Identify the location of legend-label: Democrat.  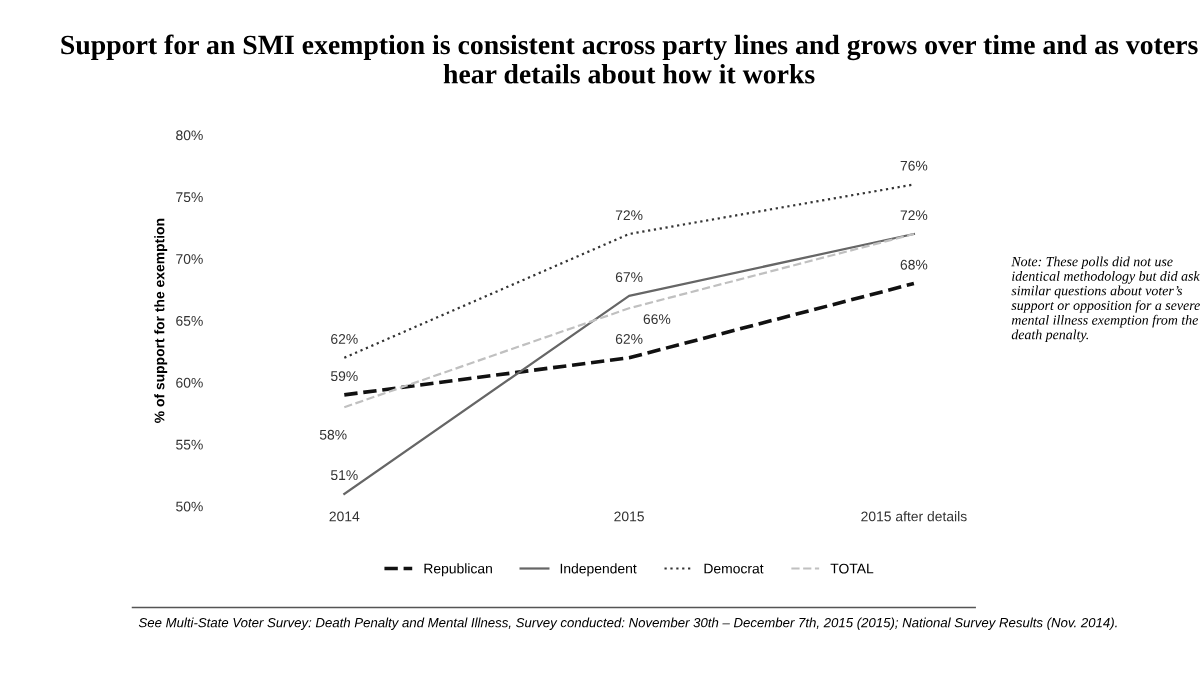
(734, 568).